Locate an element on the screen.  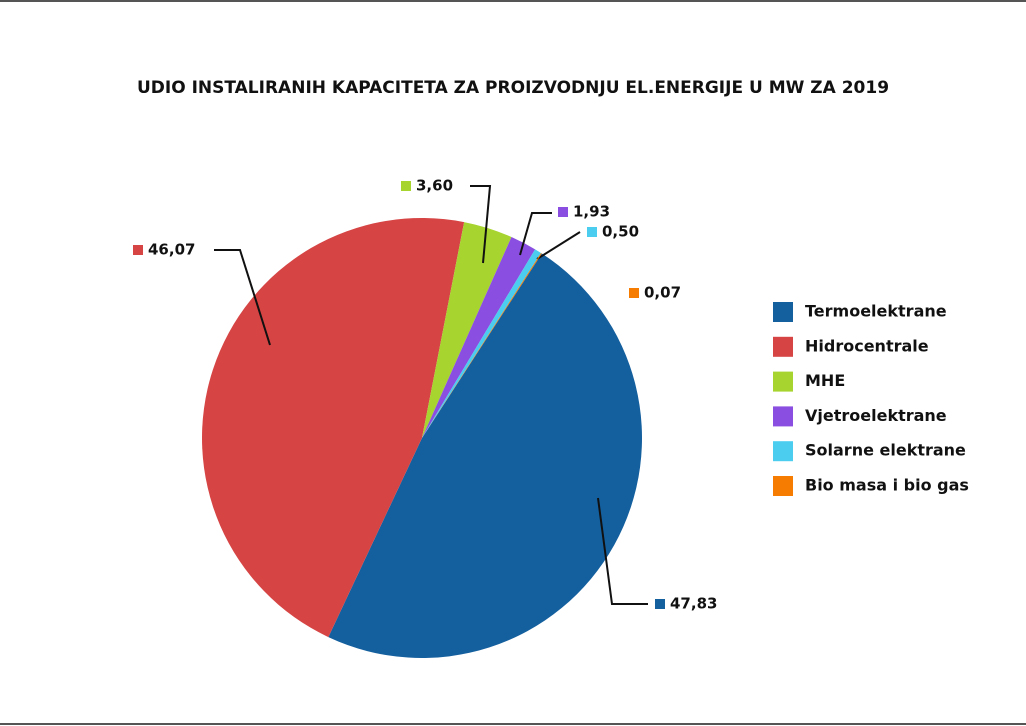
legend-label: Bio masa i bio gas is located at coordinates (887, 485).